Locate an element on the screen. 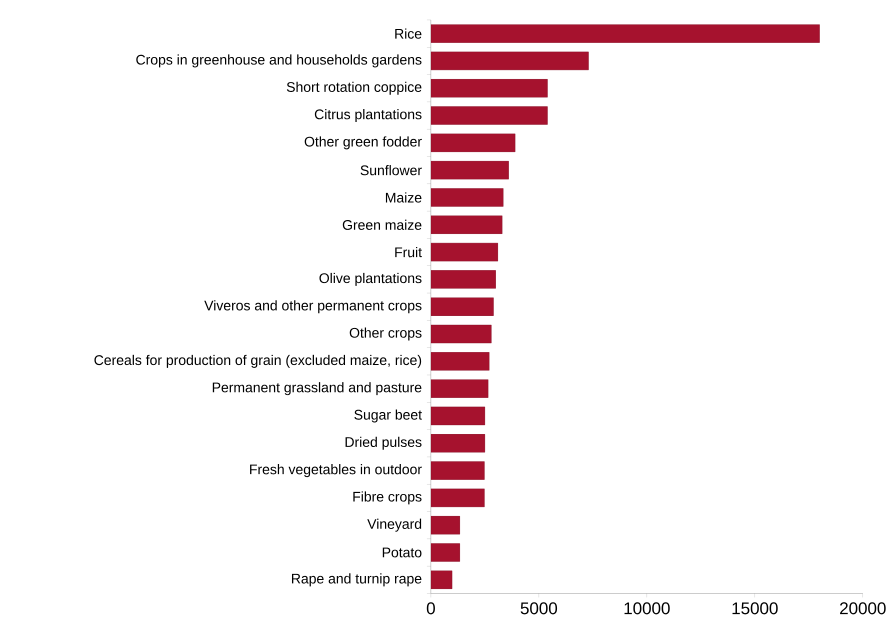 This screenshot has width=891, height=626. y-tick-label: Rape and turnip rape is located at coordinates (357, 579).